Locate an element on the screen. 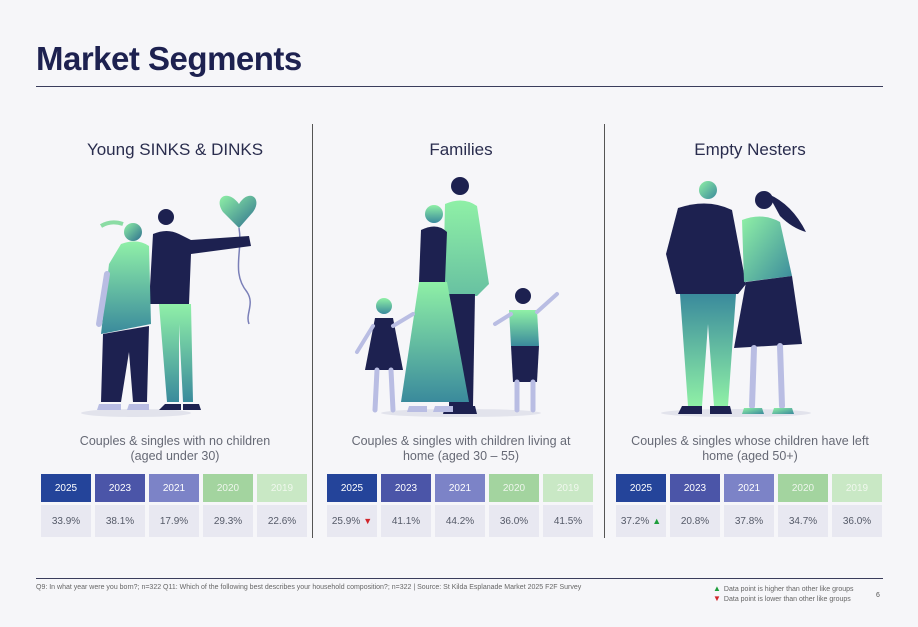 This screenshot has width=918, height=627. footer-divider is located at coordinates (459, 578).